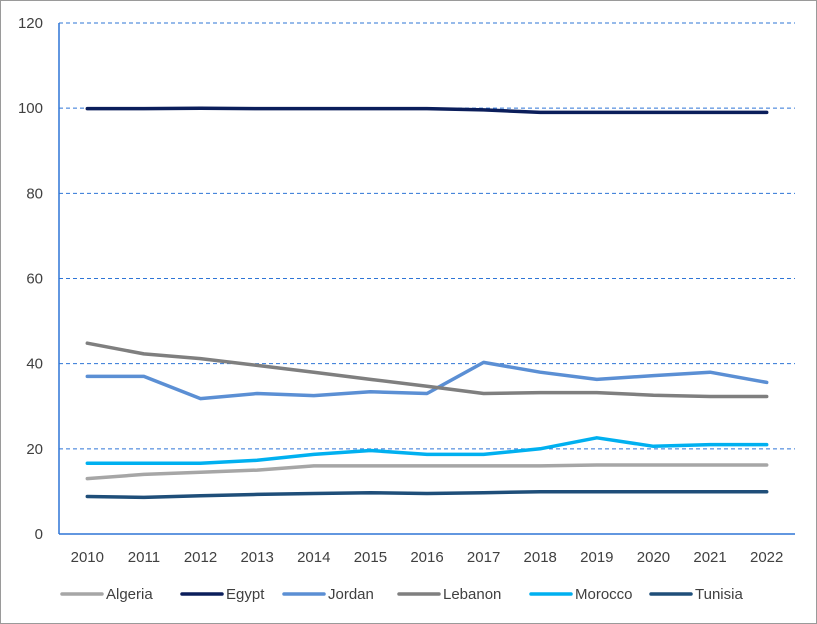 The image size is (817, 624). I want to click on y-tick-label: 60, so click(34, 279).